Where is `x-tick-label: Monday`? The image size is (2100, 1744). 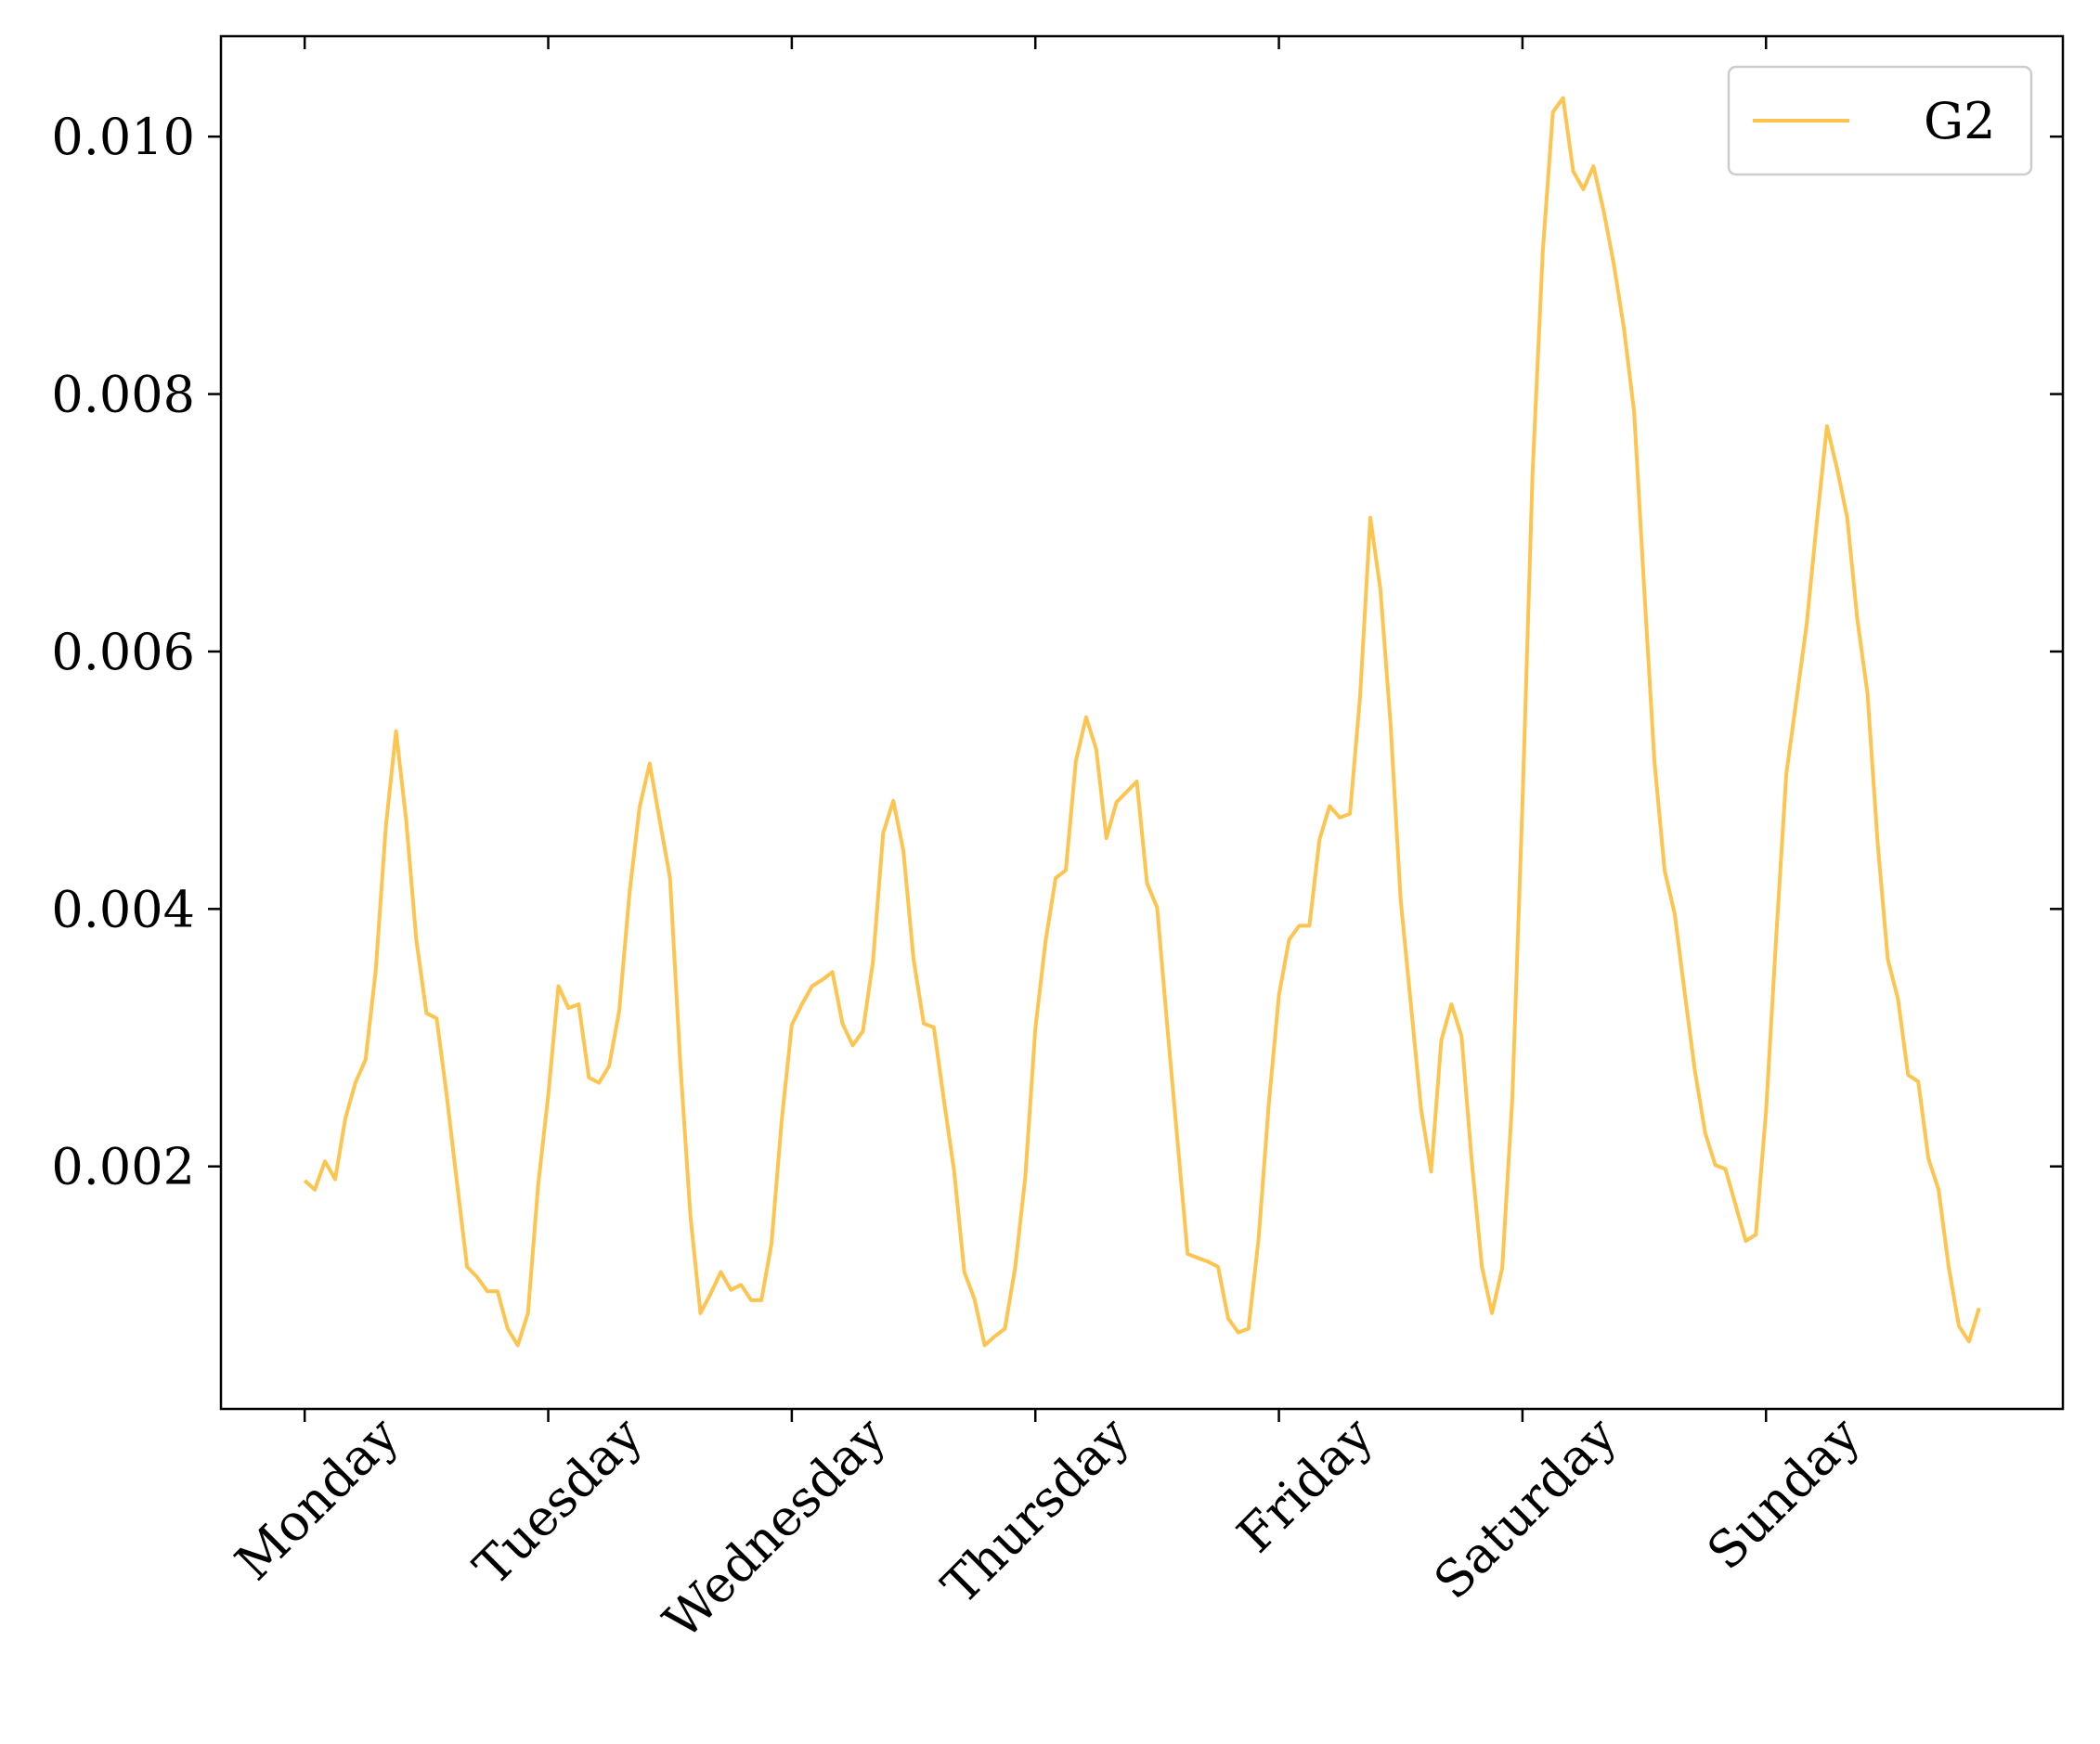
x-tick-label: Monday is located at coordinates (316, 1498).